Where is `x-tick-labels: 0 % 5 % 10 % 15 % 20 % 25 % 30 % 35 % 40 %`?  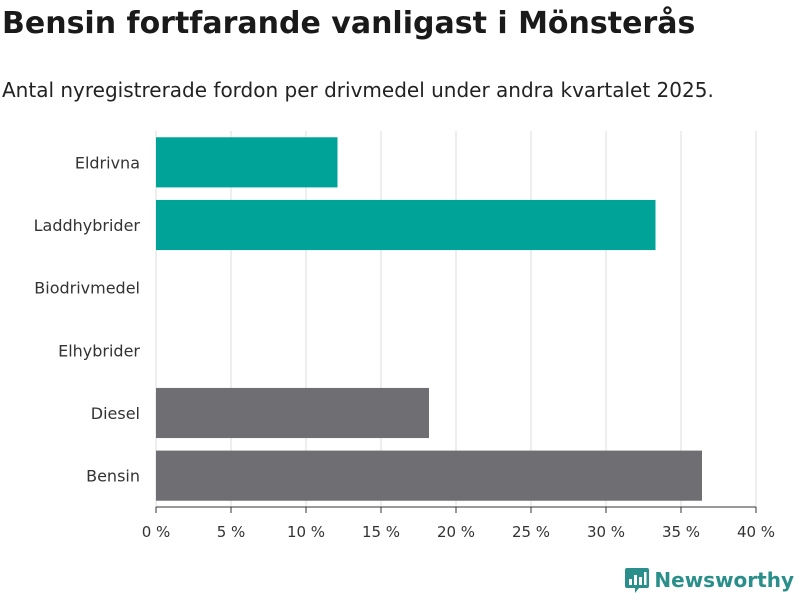
x-tick-labels: 0 % 5 % 10 % 15 % 20 % 25 % 30 % 35 % 40 % is located at coordinates (458, 524).